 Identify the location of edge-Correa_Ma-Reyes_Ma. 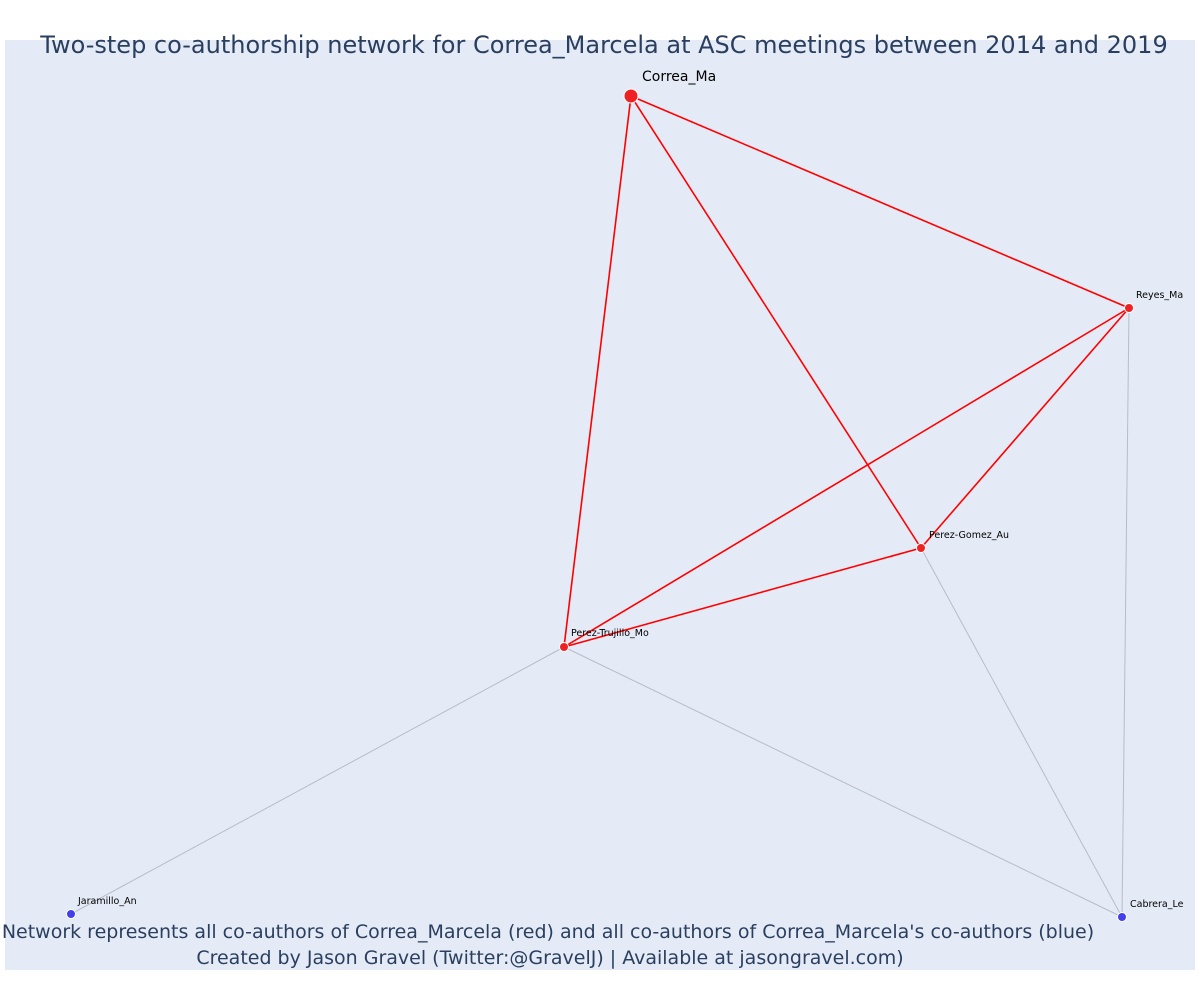
(880, 202).